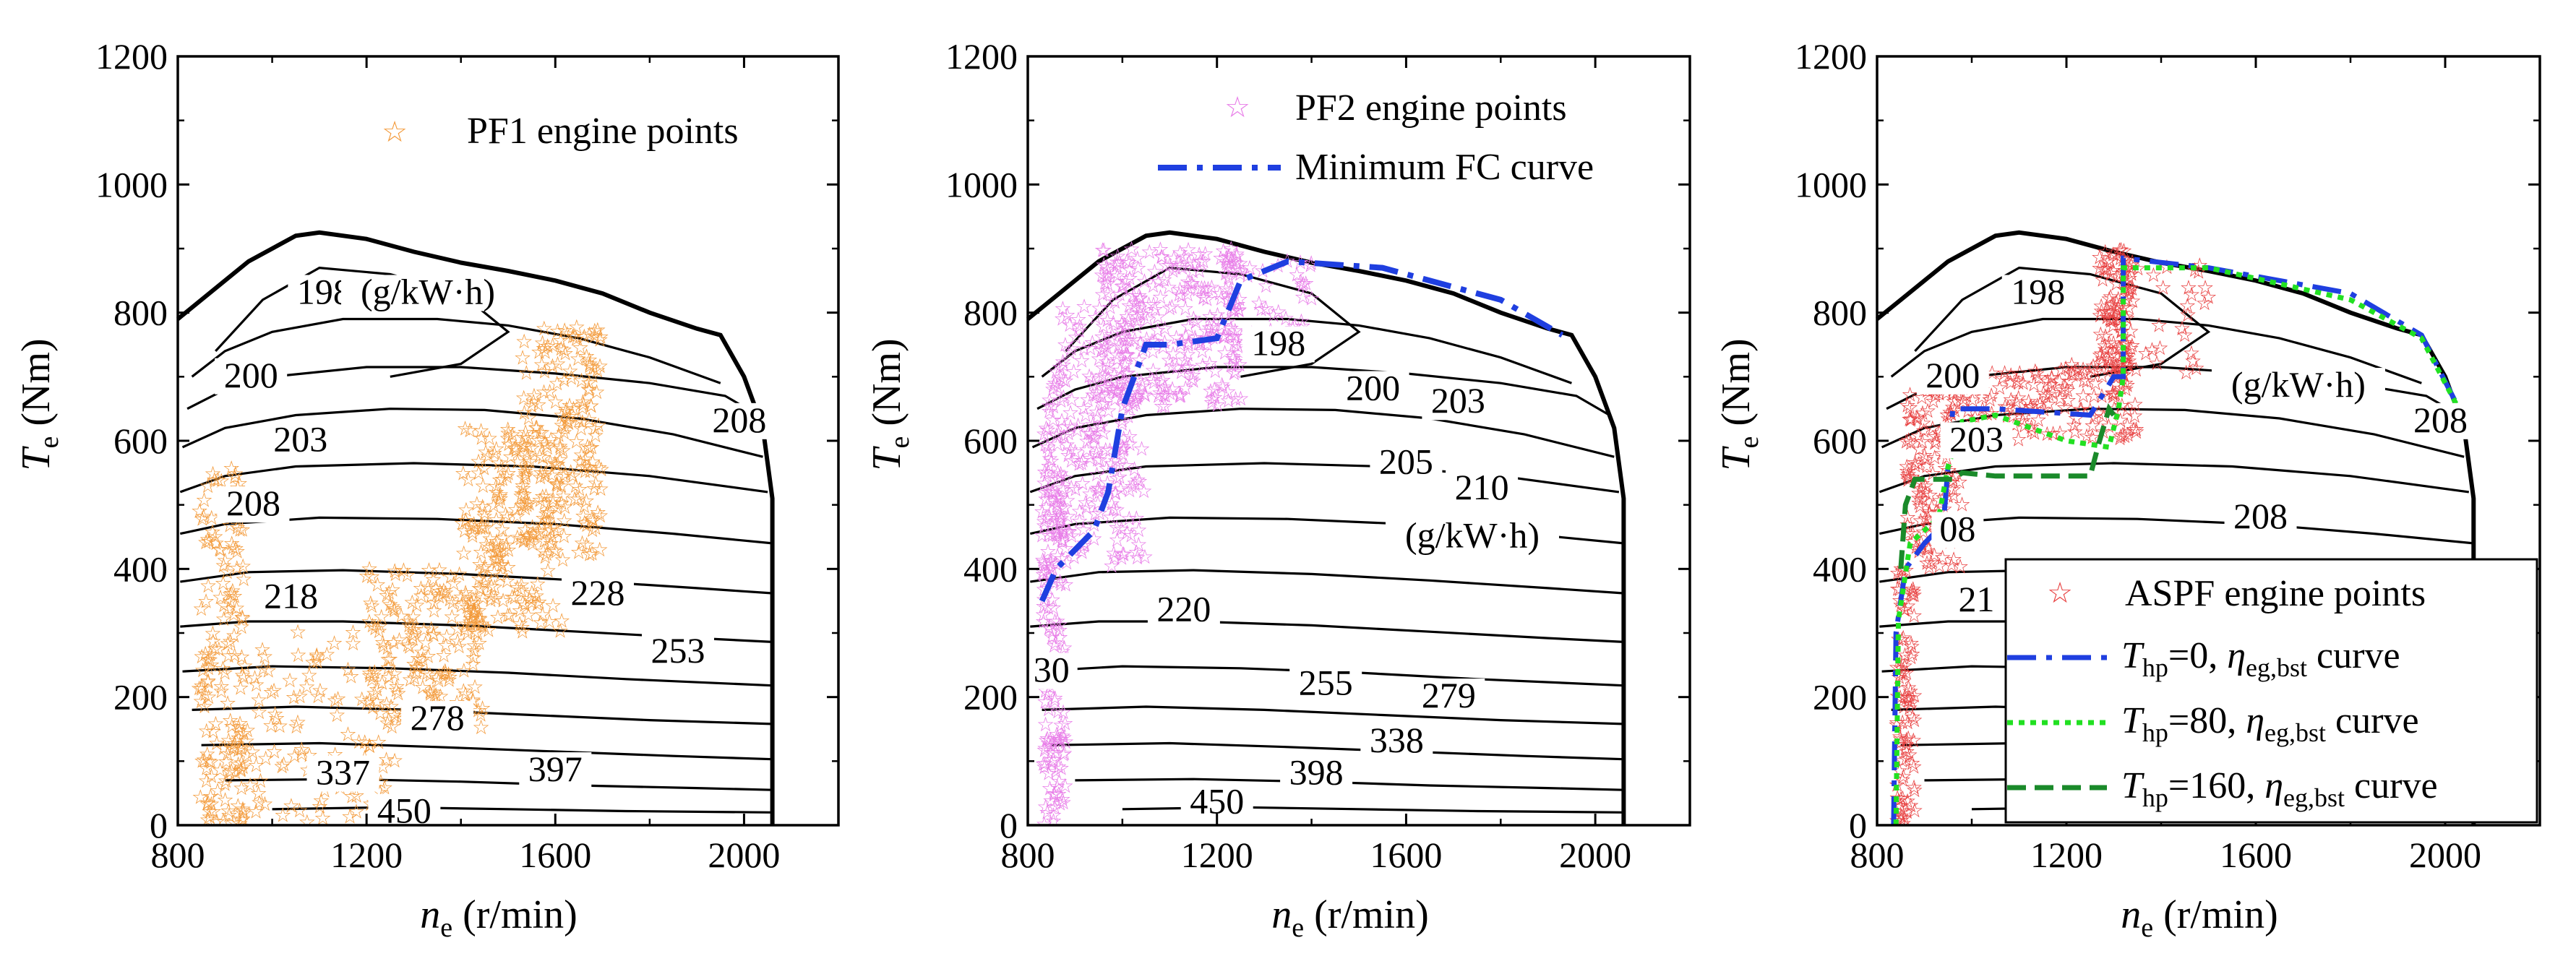 This screenshot has height=969, width=2576. What do you see at coordinates (1840, 568) in the screenshot?
I see `y-tick-label: 400` at bounding box center [1840, 568].